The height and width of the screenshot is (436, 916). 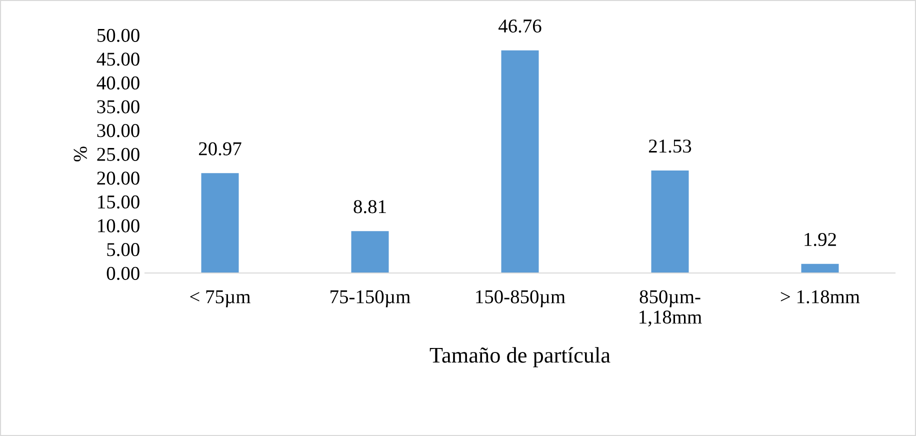 What do you see at coordinates (520, 357) in the screenshot?
I see `x-axis-title: Tamaño de partícula` at bounding box center [520, 357].